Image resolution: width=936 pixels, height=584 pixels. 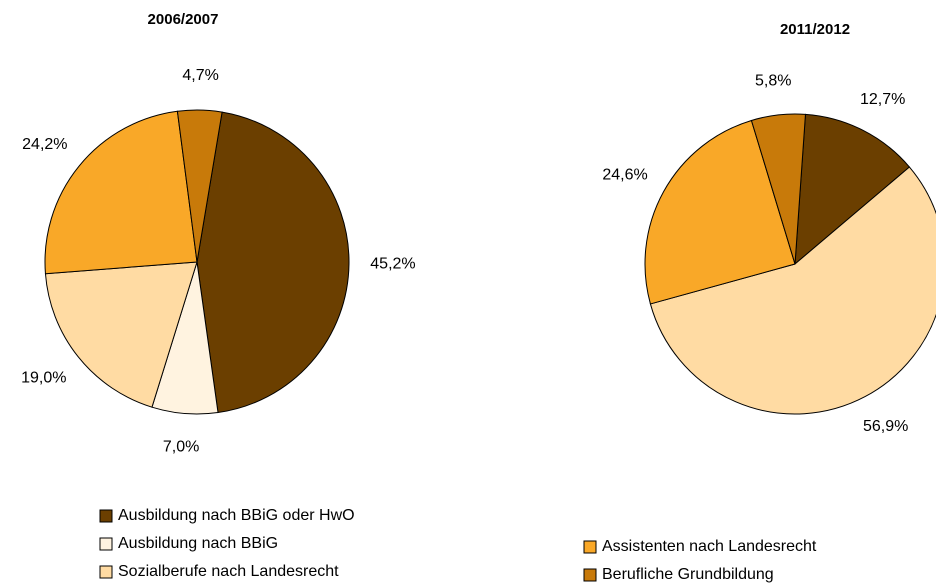 I want to click on chart-title: 2011/2012, so click(x=815, y=29).